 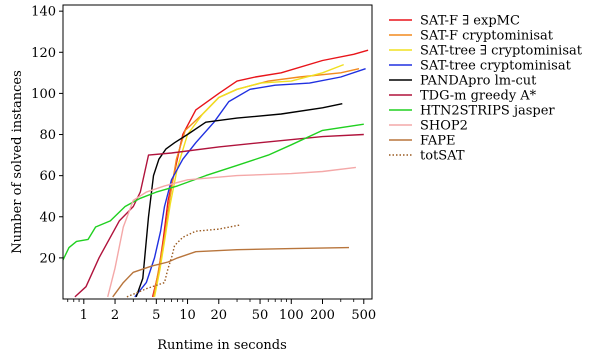 I want to click on x-tick-label: 50, so click(x=260, y=315).